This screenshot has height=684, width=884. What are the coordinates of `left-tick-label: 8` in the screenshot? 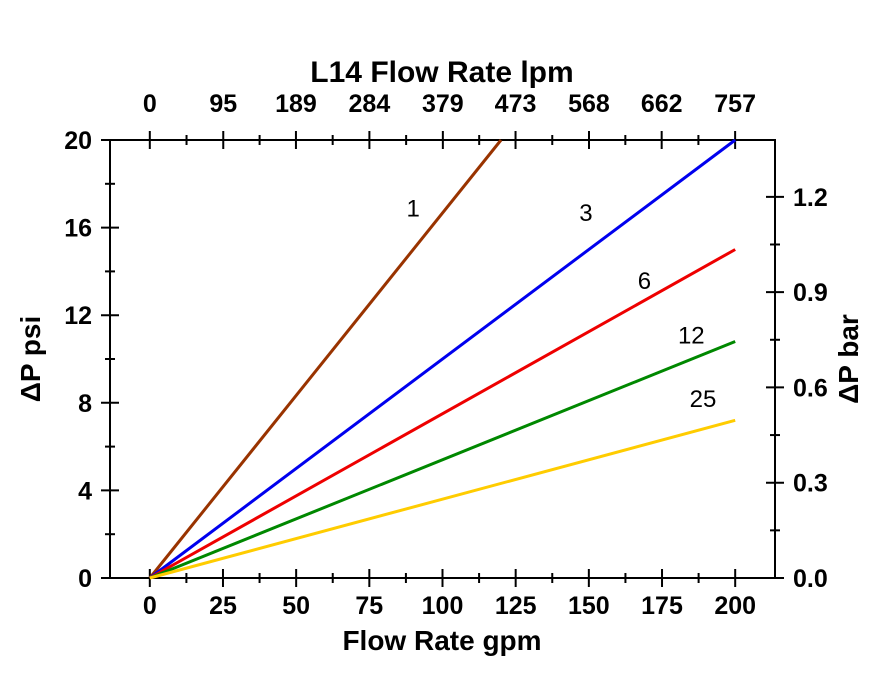 It's located at (85, 404).